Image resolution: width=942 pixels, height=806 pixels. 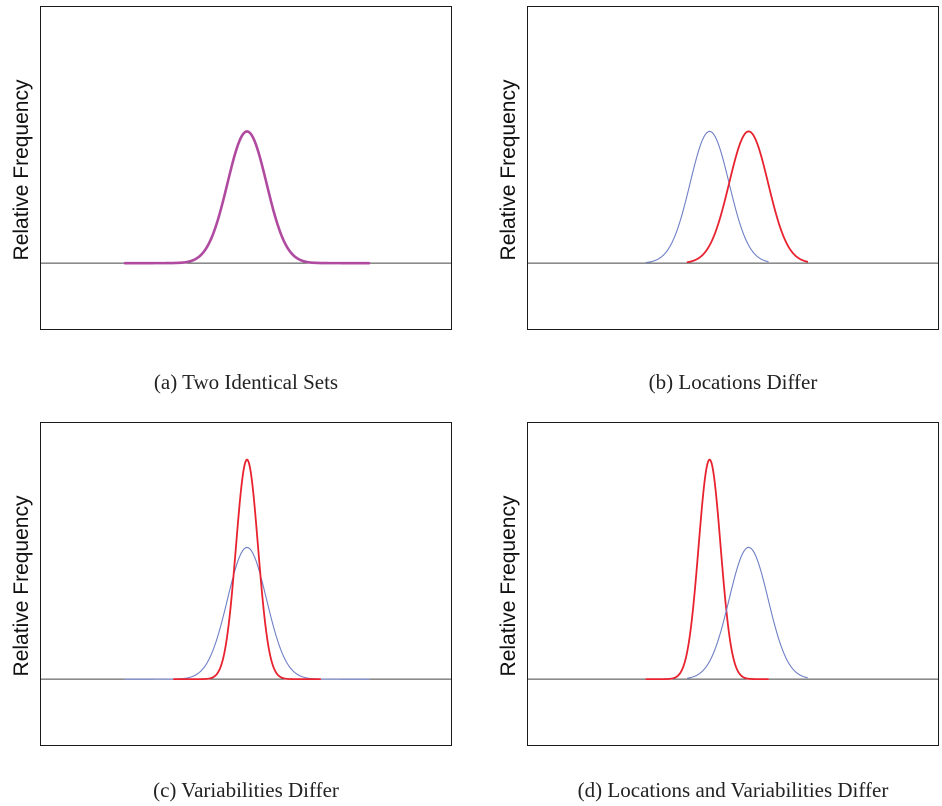 What do you see at coordinates (733, 790) in the screenshot?
I see `caption-d: (d) Locations and Variabilities Differ` at bounding box center [733, 790].